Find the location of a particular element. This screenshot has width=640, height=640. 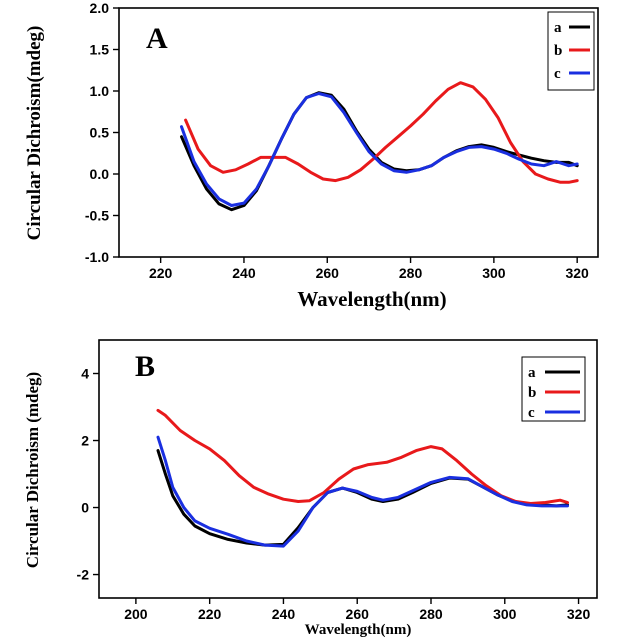

panel-b-legend: abc is located at coordinates (553, 389).